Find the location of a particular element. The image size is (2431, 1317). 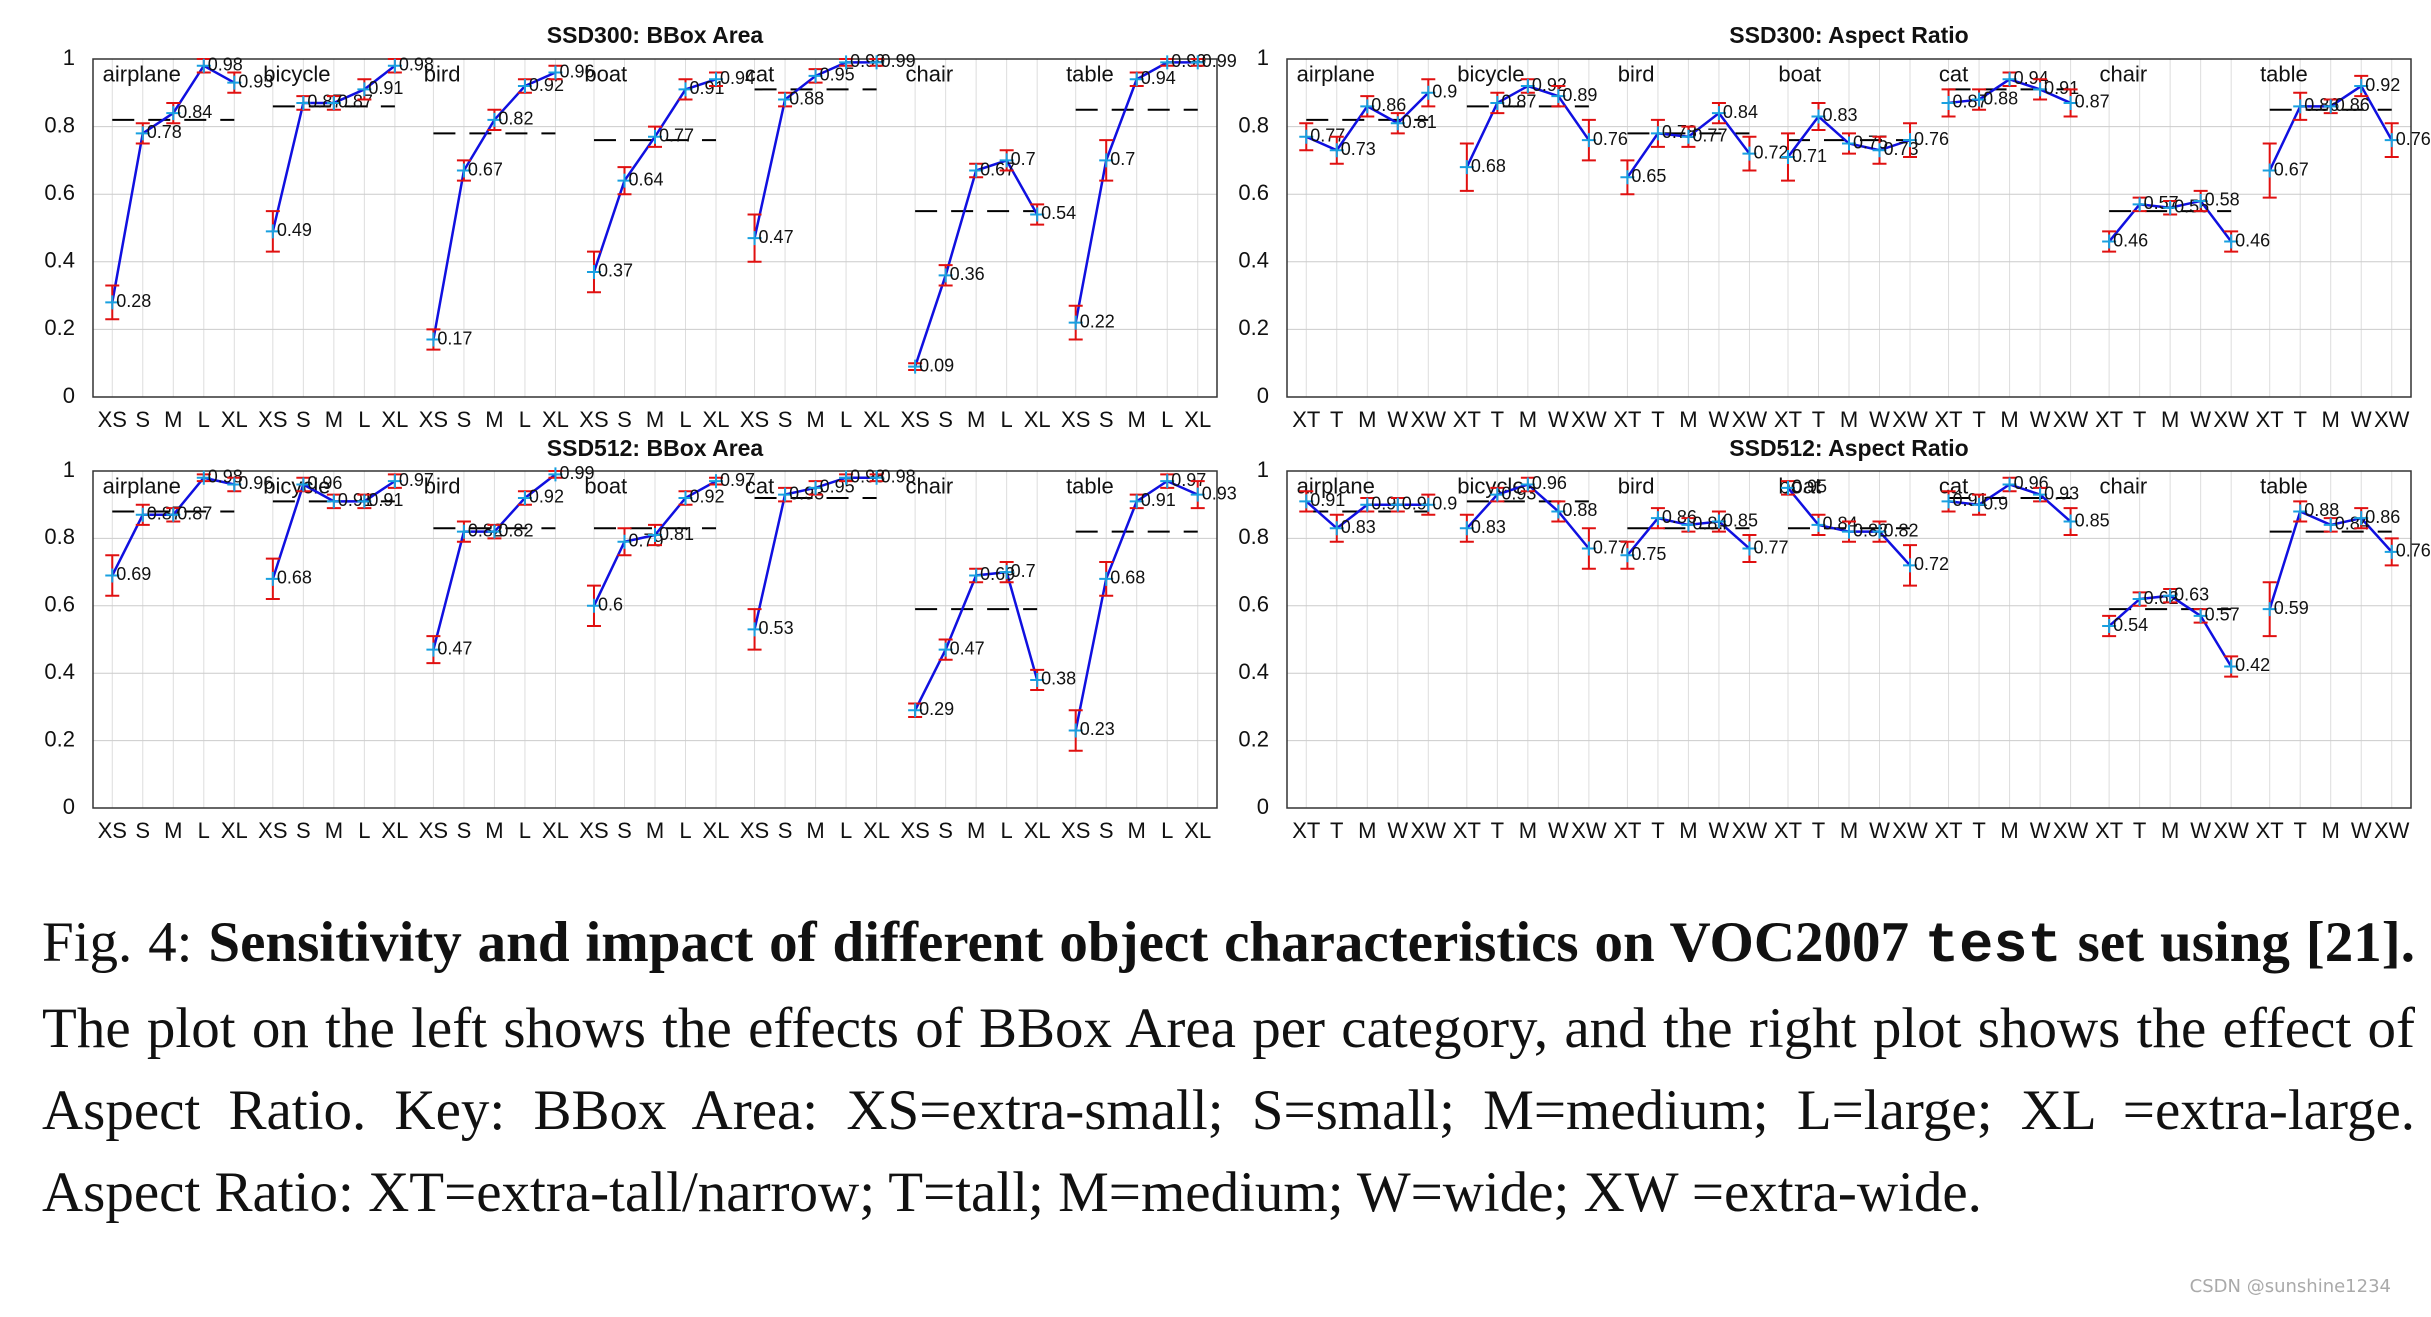

y-tick-label: 0.6 is located at coordinates (59, 192).